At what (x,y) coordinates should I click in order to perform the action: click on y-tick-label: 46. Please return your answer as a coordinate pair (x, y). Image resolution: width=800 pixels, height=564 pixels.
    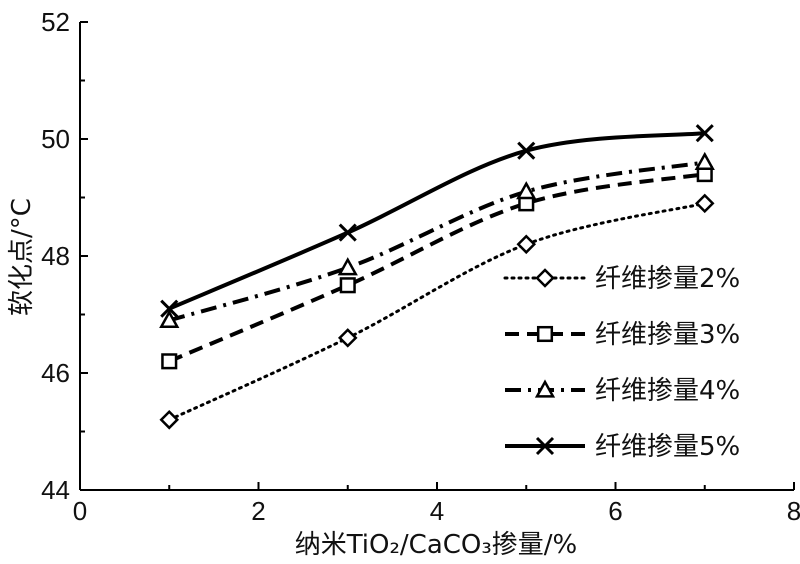
    Looking at the image, I should click on (55, 373).